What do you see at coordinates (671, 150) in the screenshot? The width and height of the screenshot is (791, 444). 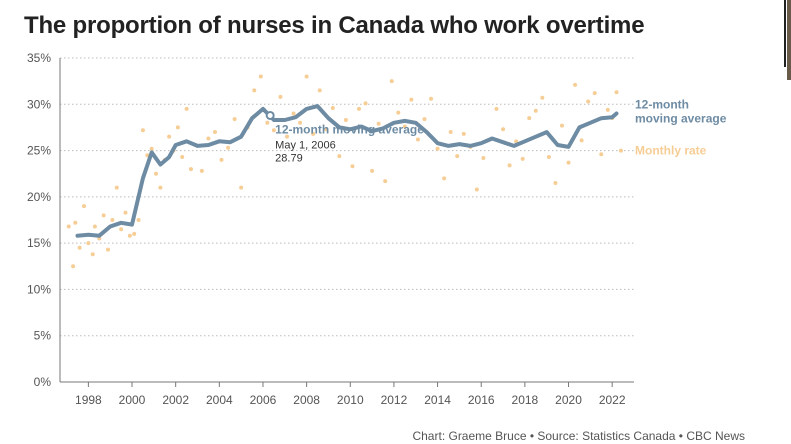 I see `monthly-rate-series-label: Monthly rate` at bounding box center [671, 150].